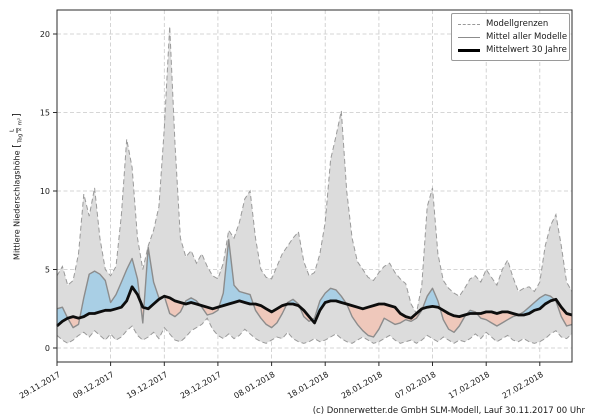 The image size is (600, 420). What do you see at coordinates (17, 145) in the screenshot?
I see `unit-bracket-open: [` at bounding box center [17, 145].